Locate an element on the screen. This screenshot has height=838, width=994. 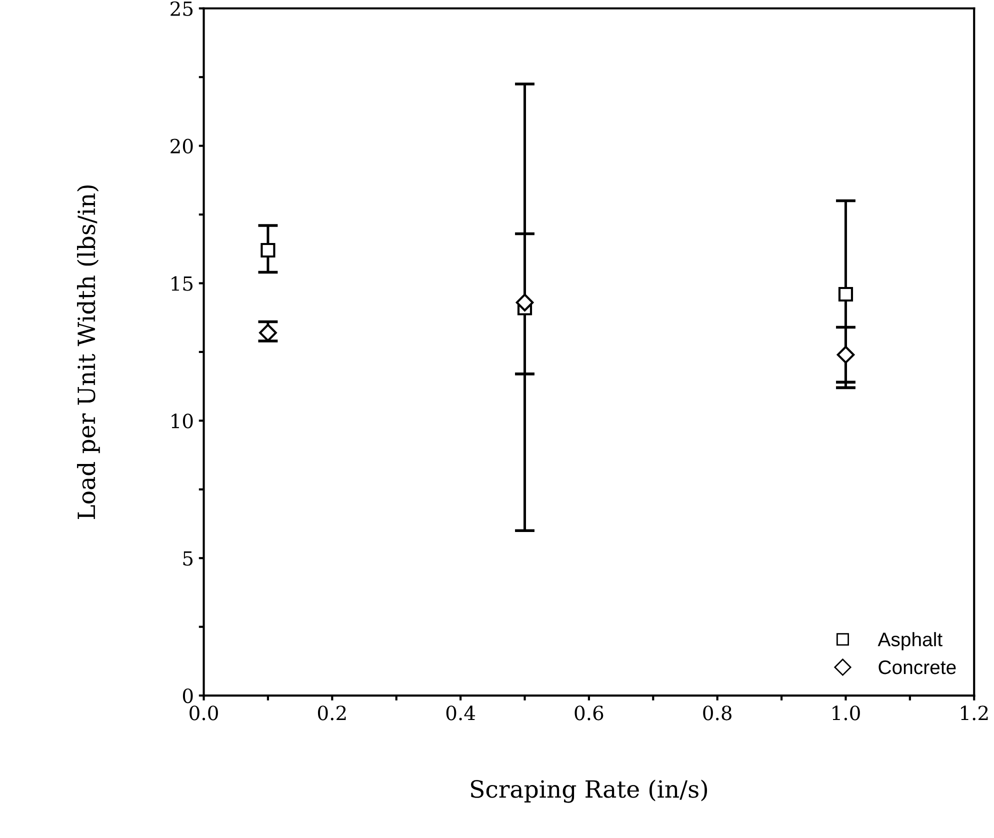
x-tick-label: 0.6 is located at coordinates (589, 713).